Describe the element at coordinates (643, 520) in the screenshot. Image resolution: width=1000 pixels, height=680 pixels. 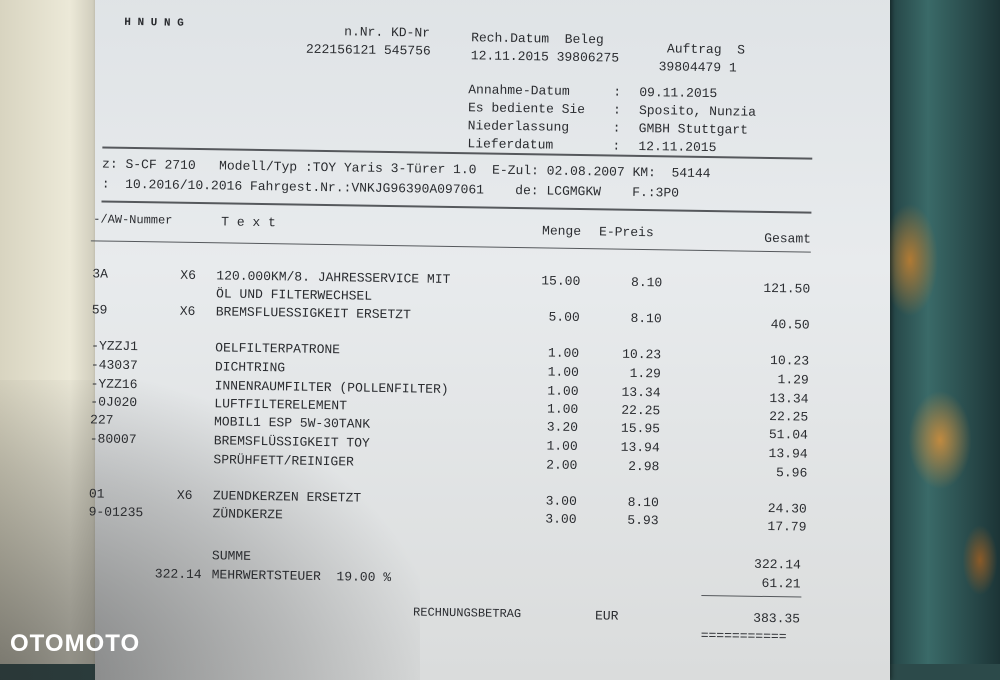
I see `item-epreis: 5.93` at that location.